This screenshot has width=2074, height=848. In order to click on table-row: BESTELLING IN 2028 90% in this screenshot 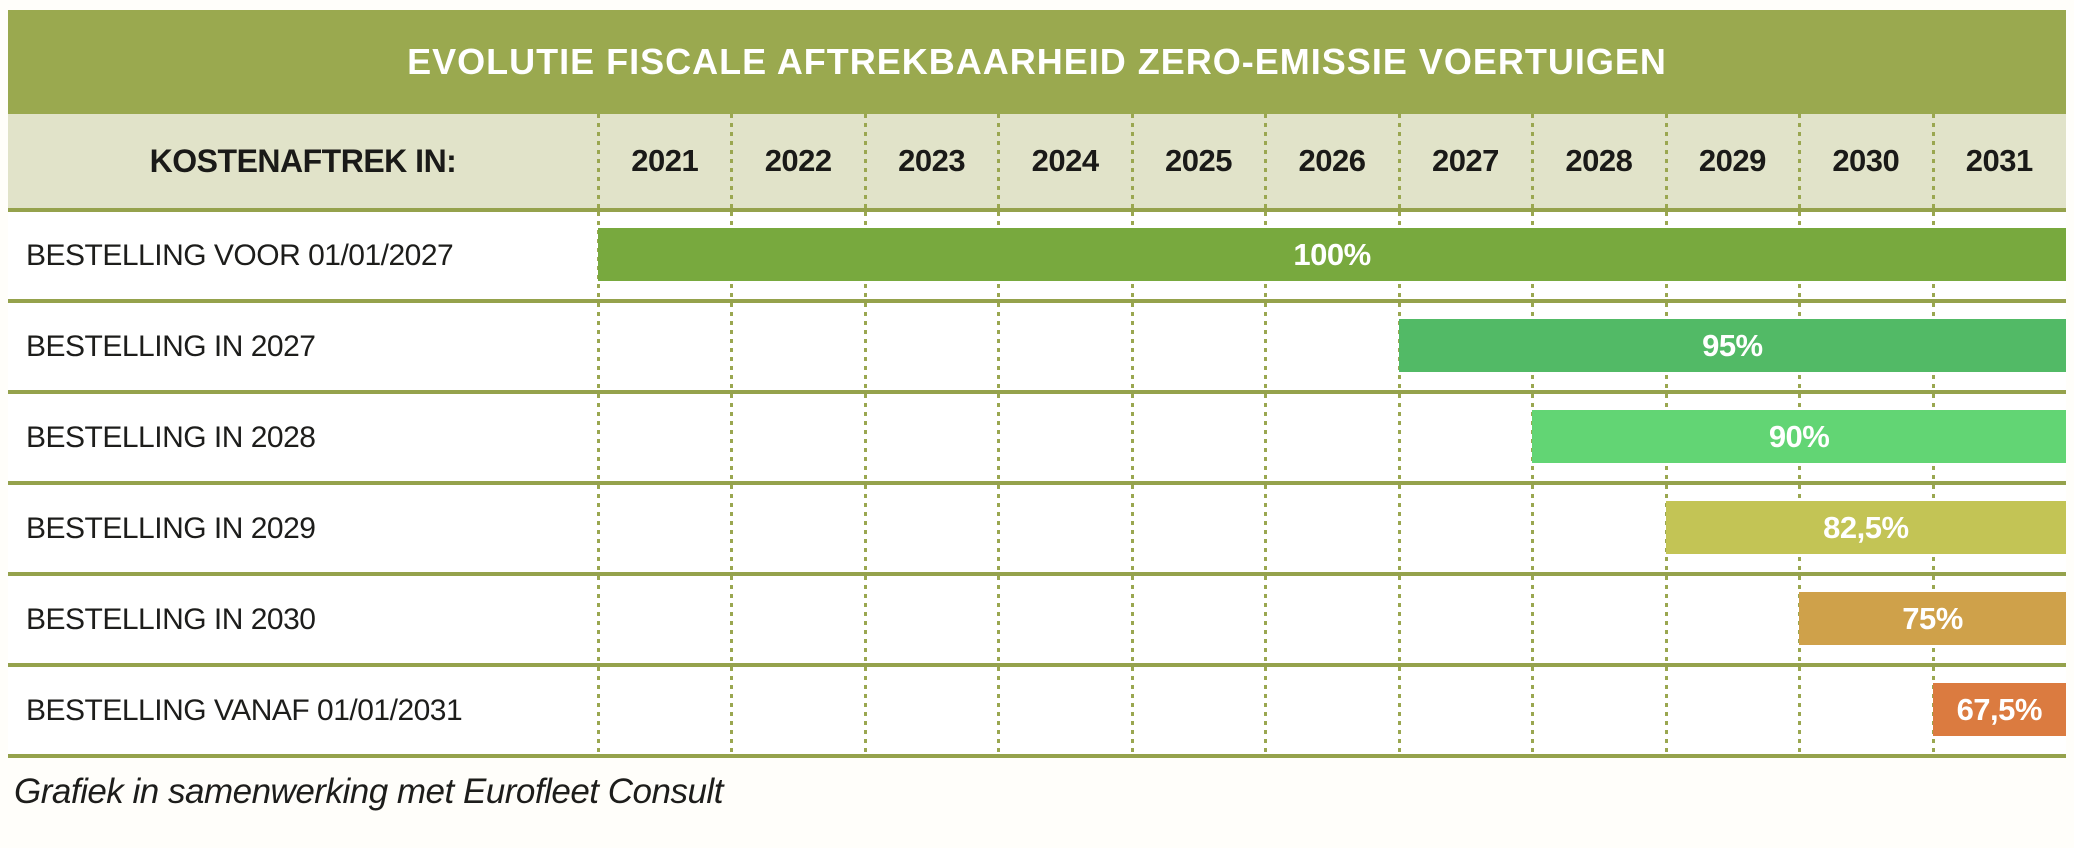, I will do `click(1037, 435)`.